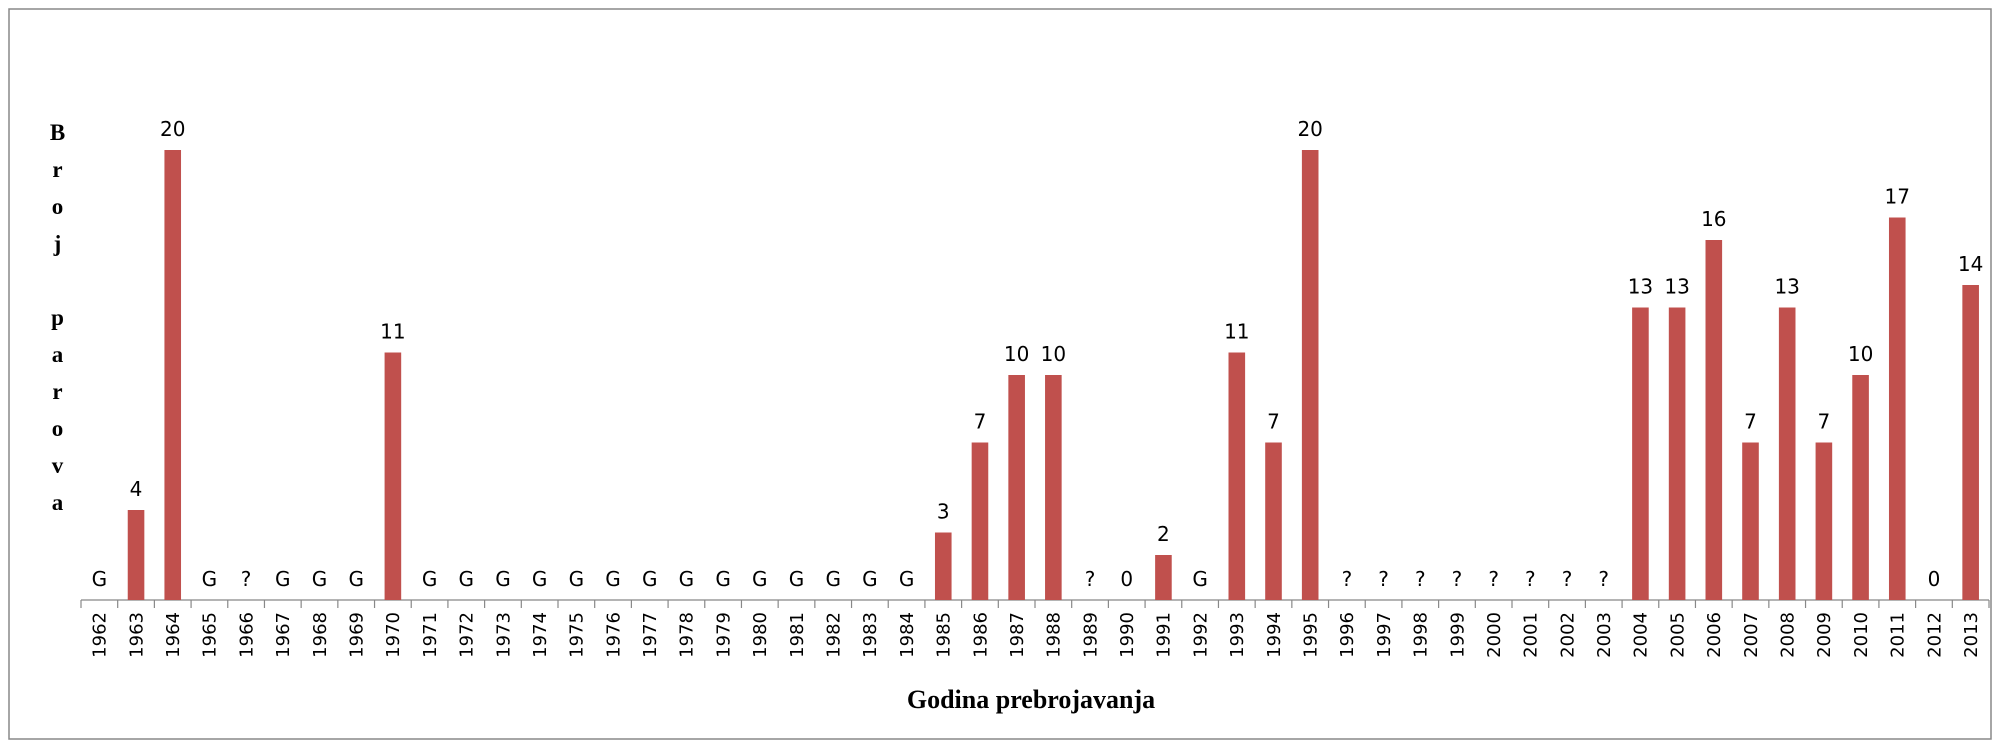 The image size is (2000, 742). I want to click on data-label: 16, so click(1713, 219).